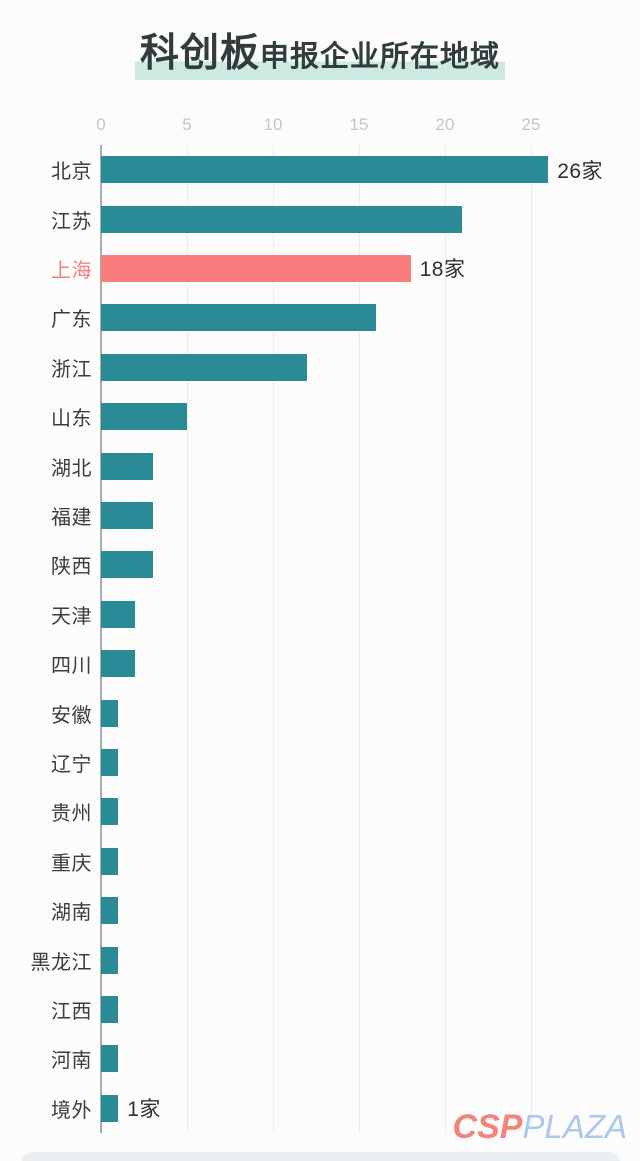 Image resolution: width=640 pixels, height=1161 pixels. I want to click on bar-row: 重庆, so click(320, 861).